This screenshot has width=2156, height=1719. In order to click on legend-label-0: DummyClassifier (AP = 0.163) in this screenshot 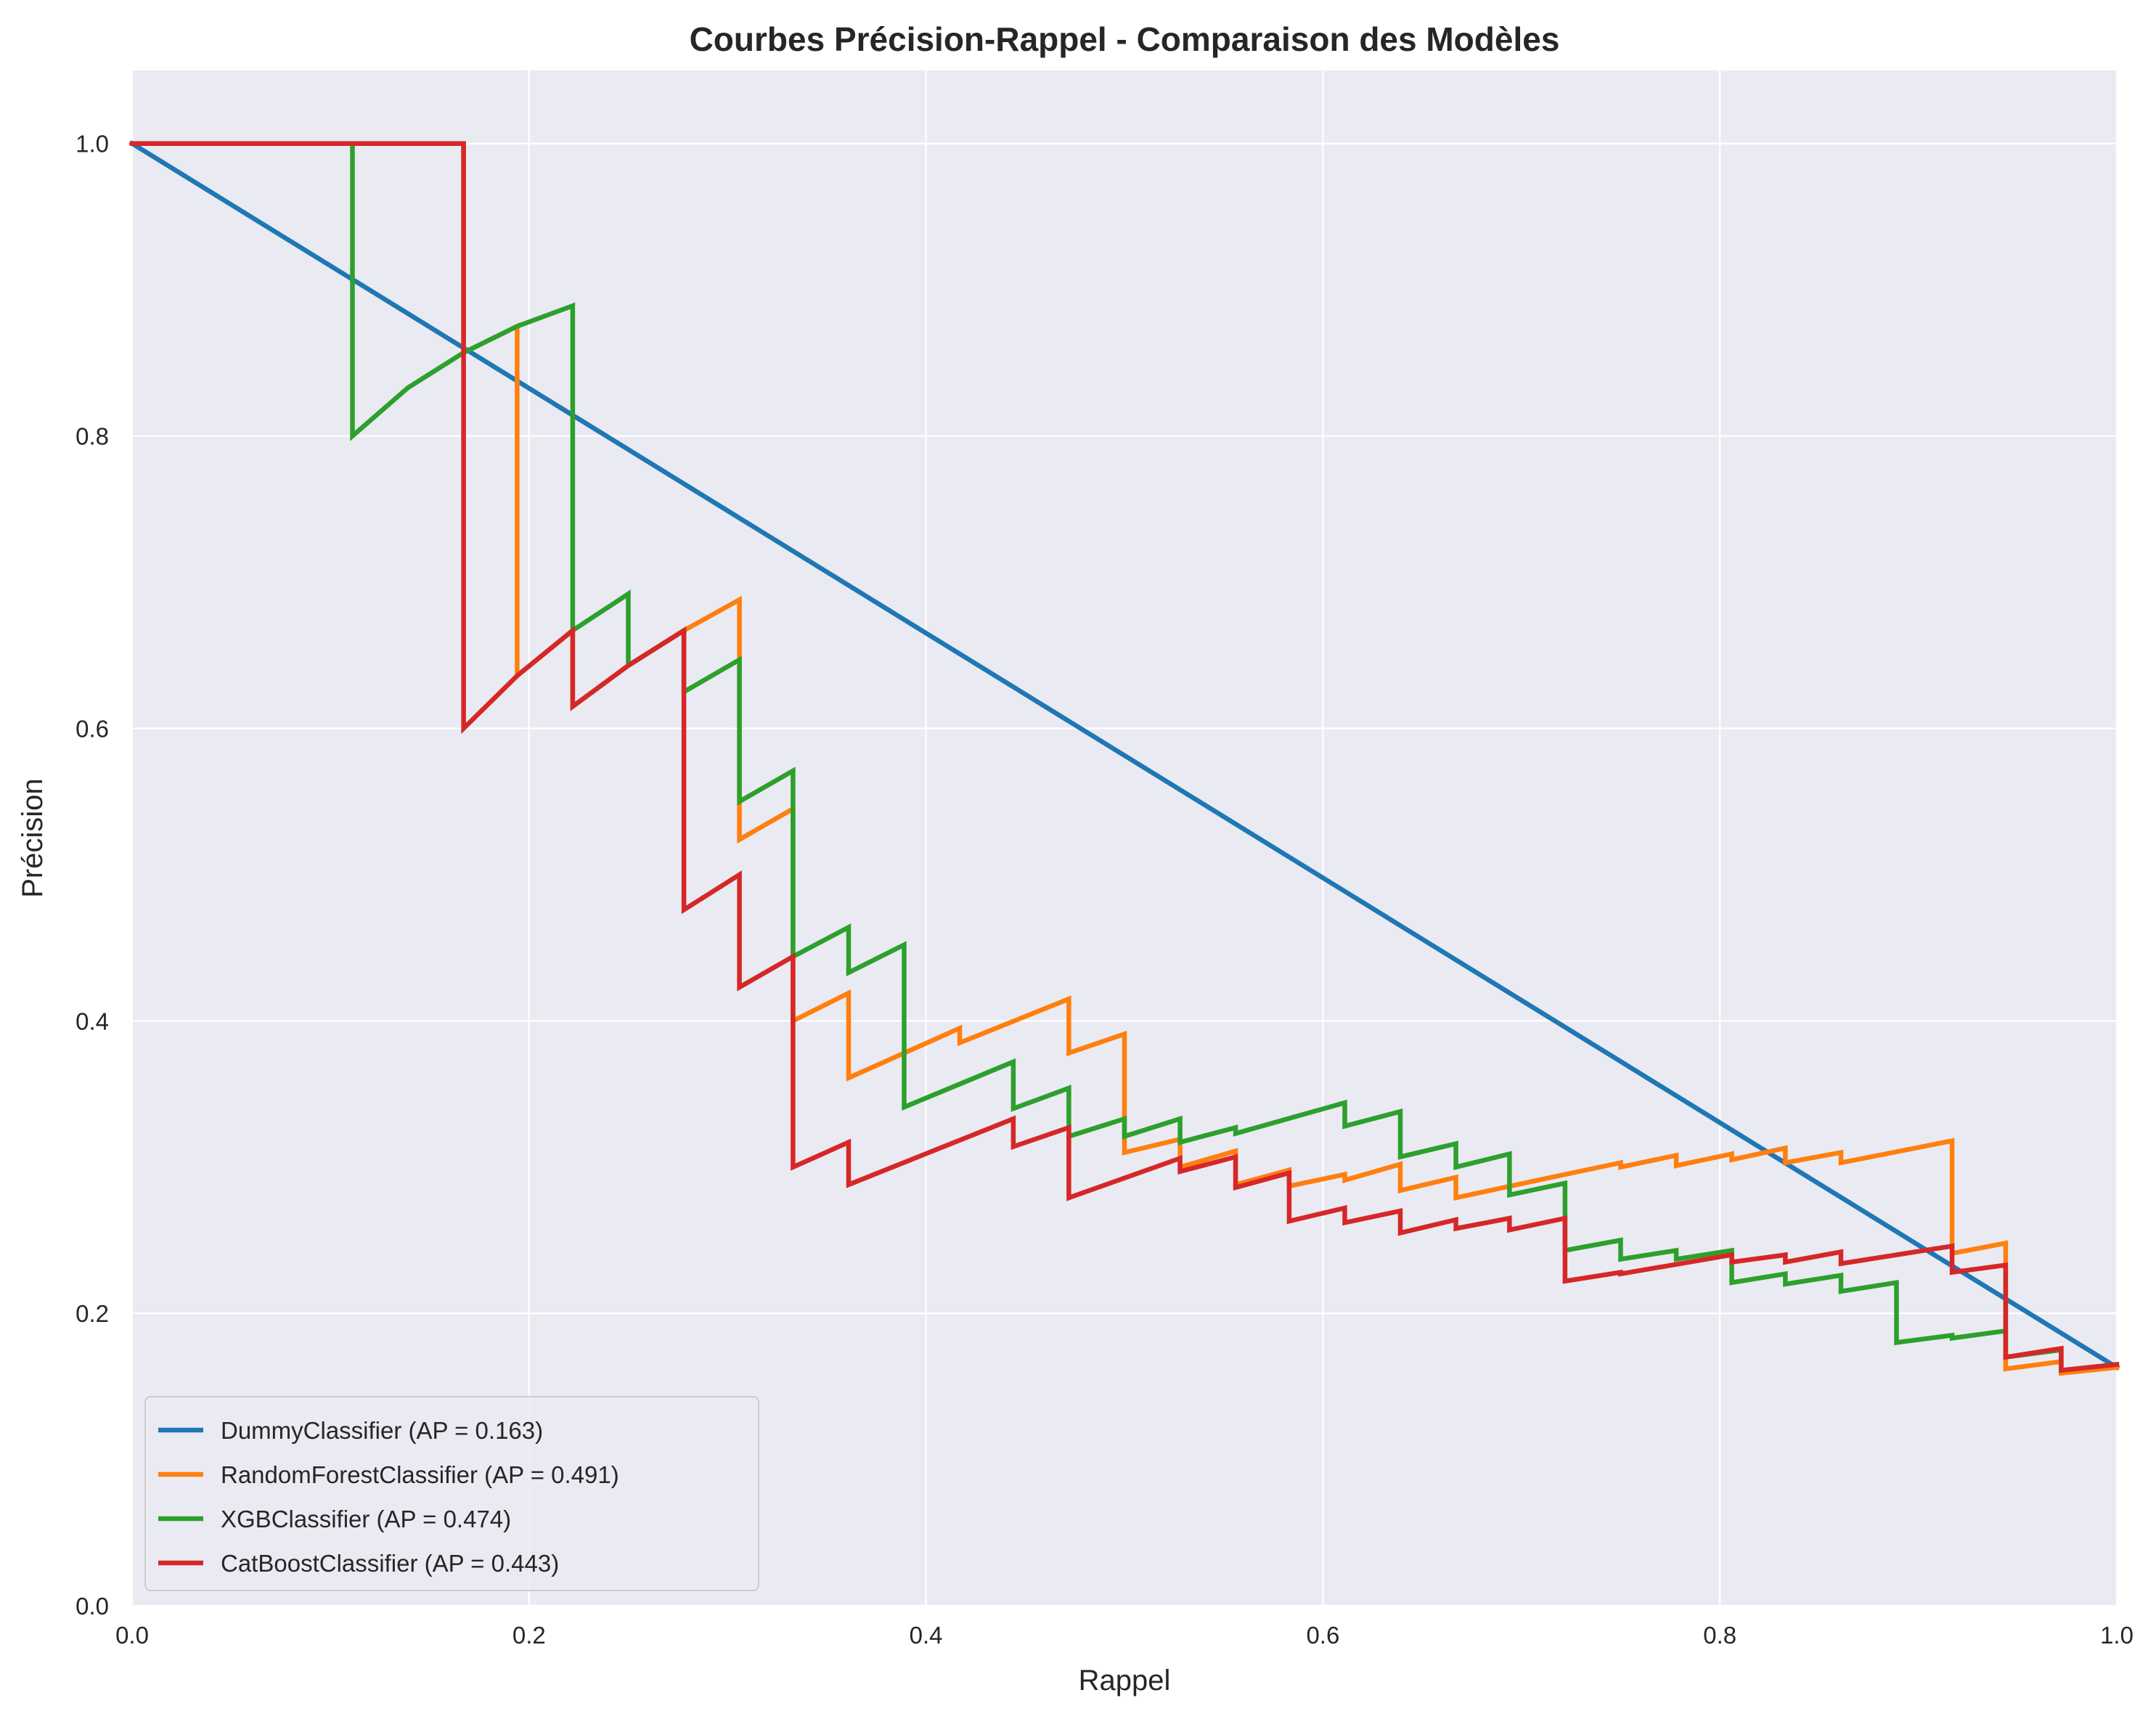, I will do `click(382, 1430)`.